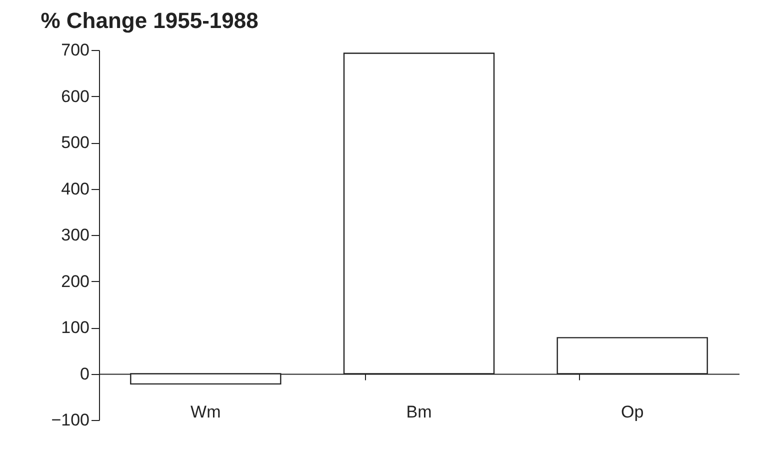 The width and height of the screenshot is (775, 475). What do you see at coordinates (632, 412) in the screenshot?
I see `x-tick-label: Op` at bounding box center [632, 412].